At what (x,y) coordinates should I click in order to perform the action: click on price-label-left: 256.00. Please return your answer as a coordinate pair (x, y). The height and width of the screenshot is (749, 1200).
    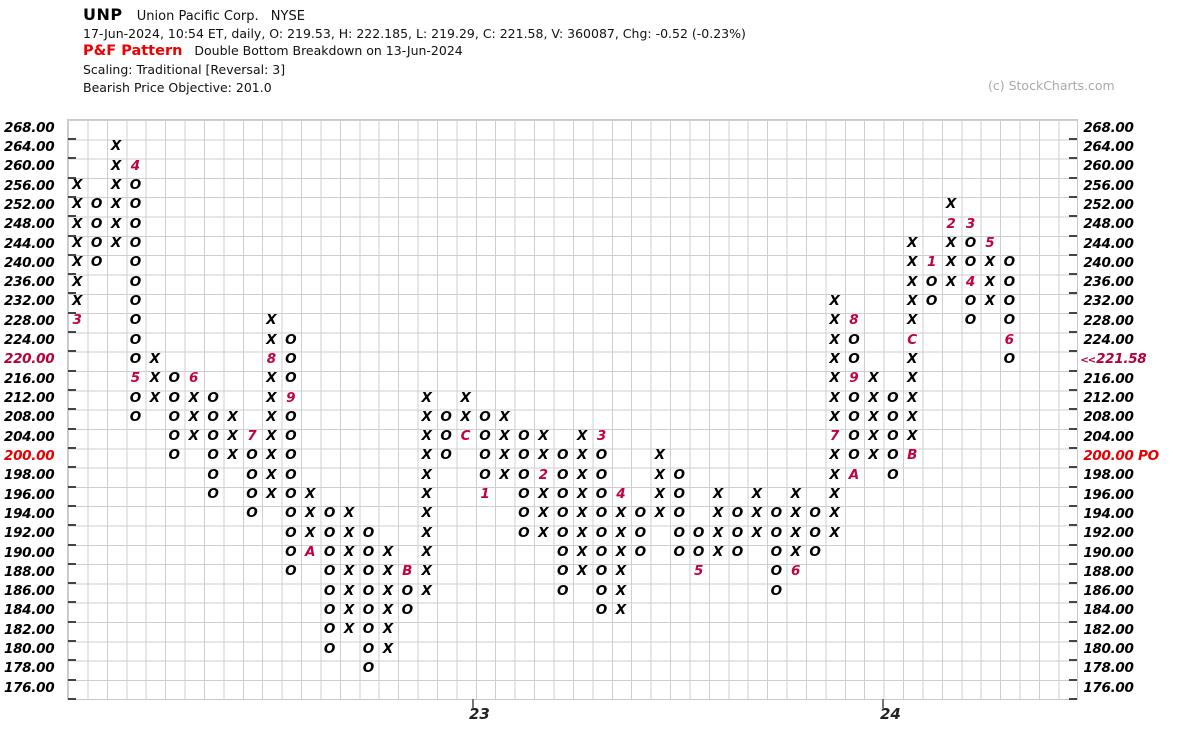
    Looking at the image, I should click on (29, 185).